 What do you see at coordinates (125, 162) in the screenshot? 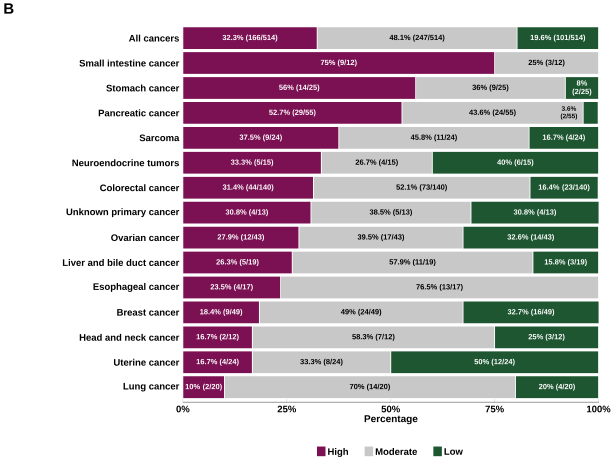
I see `y-tick-label: Neuroendocrine tumors` at bounding box center [125, 162].